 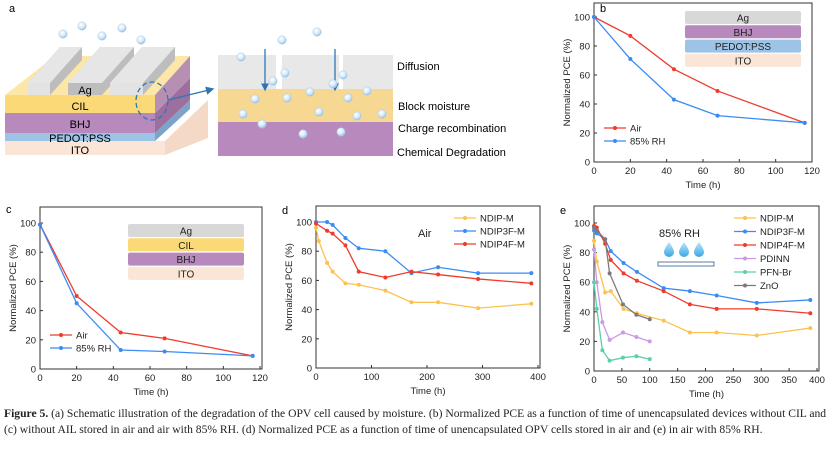 What do you see at coordinates (743, 33) in the screenshot?
I see `inset-layer-label: BHJ` at bounding box center [743, 33].